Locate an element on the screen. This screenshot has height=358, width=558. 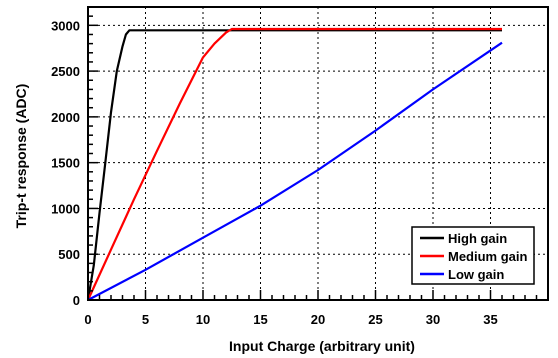
legend: High gain Medium gain Low gain is located at coordinates (473, 255).